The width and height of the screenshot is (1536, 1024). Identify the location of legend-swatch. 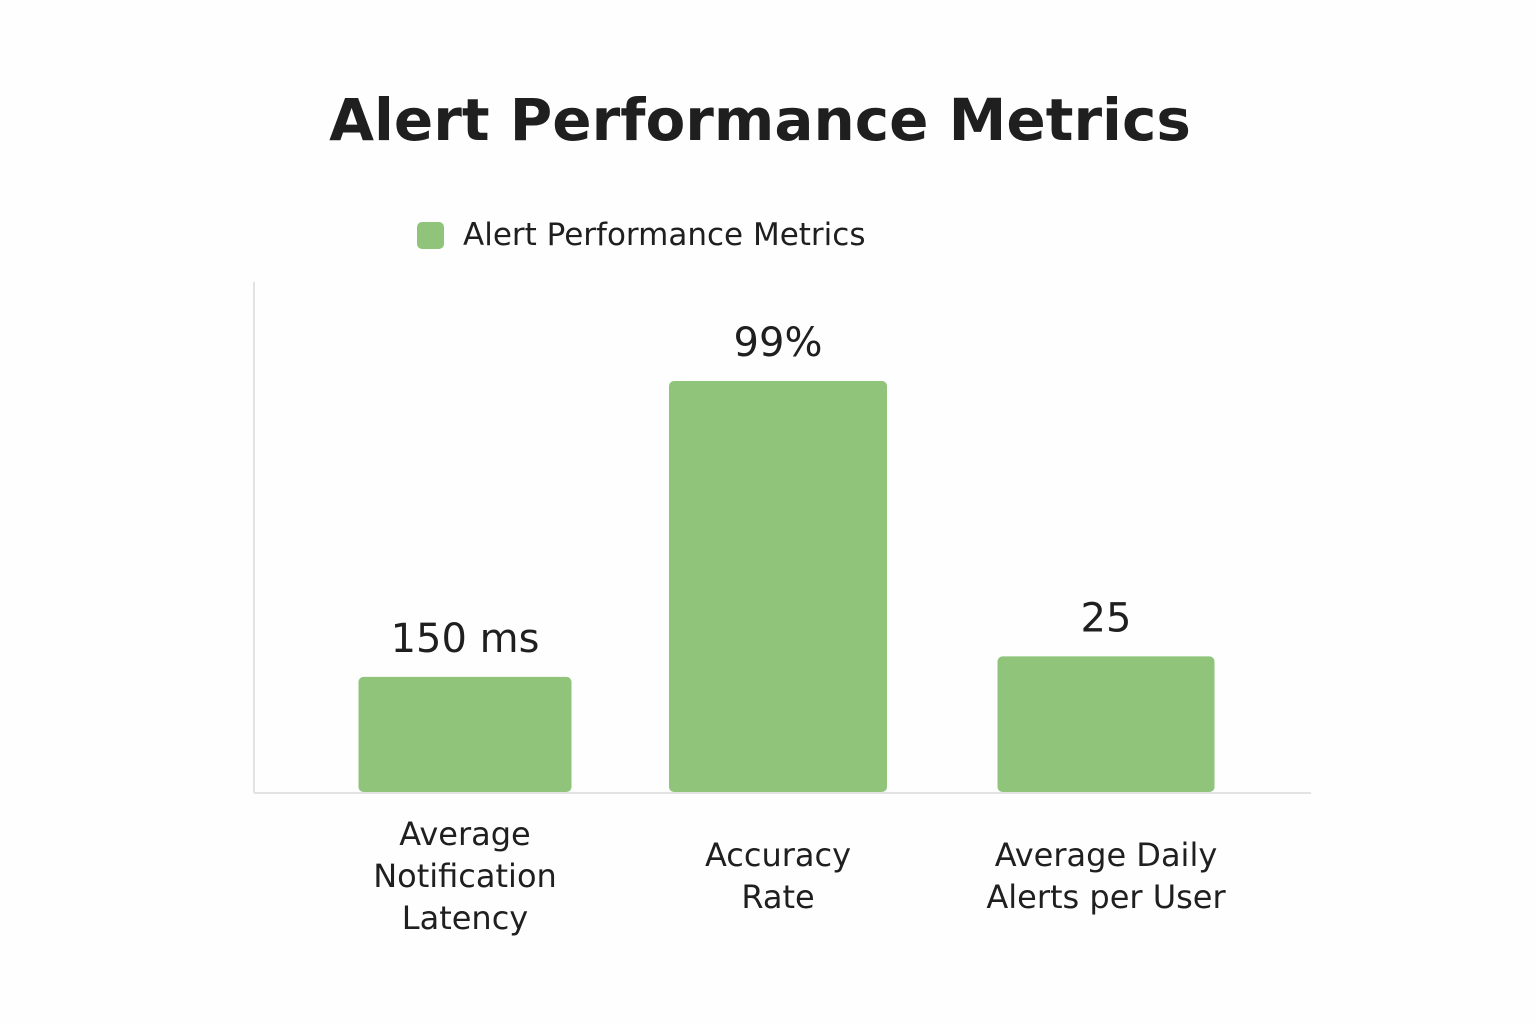
(430, 235).